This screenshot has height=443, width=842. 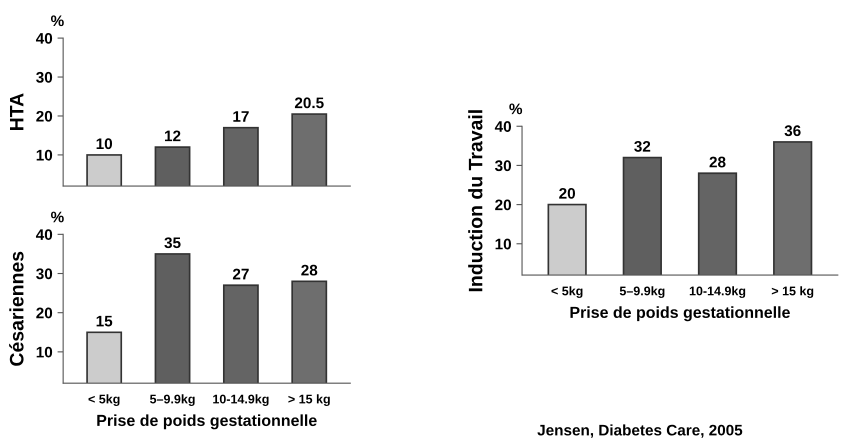 I want to click on data-label: 15, so click(x=104, y=321).